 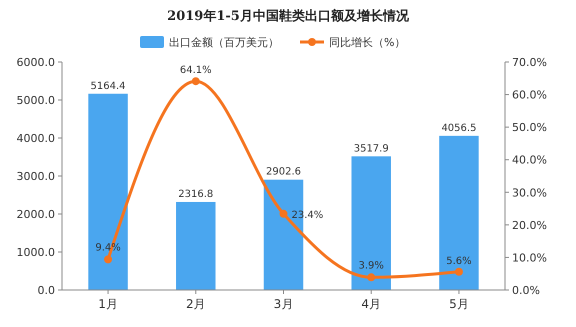 What do you see at coordinates (35, 138) in the screenshot?
I see `y-tick-label: 4000.0` at bounding box center [35, 138].